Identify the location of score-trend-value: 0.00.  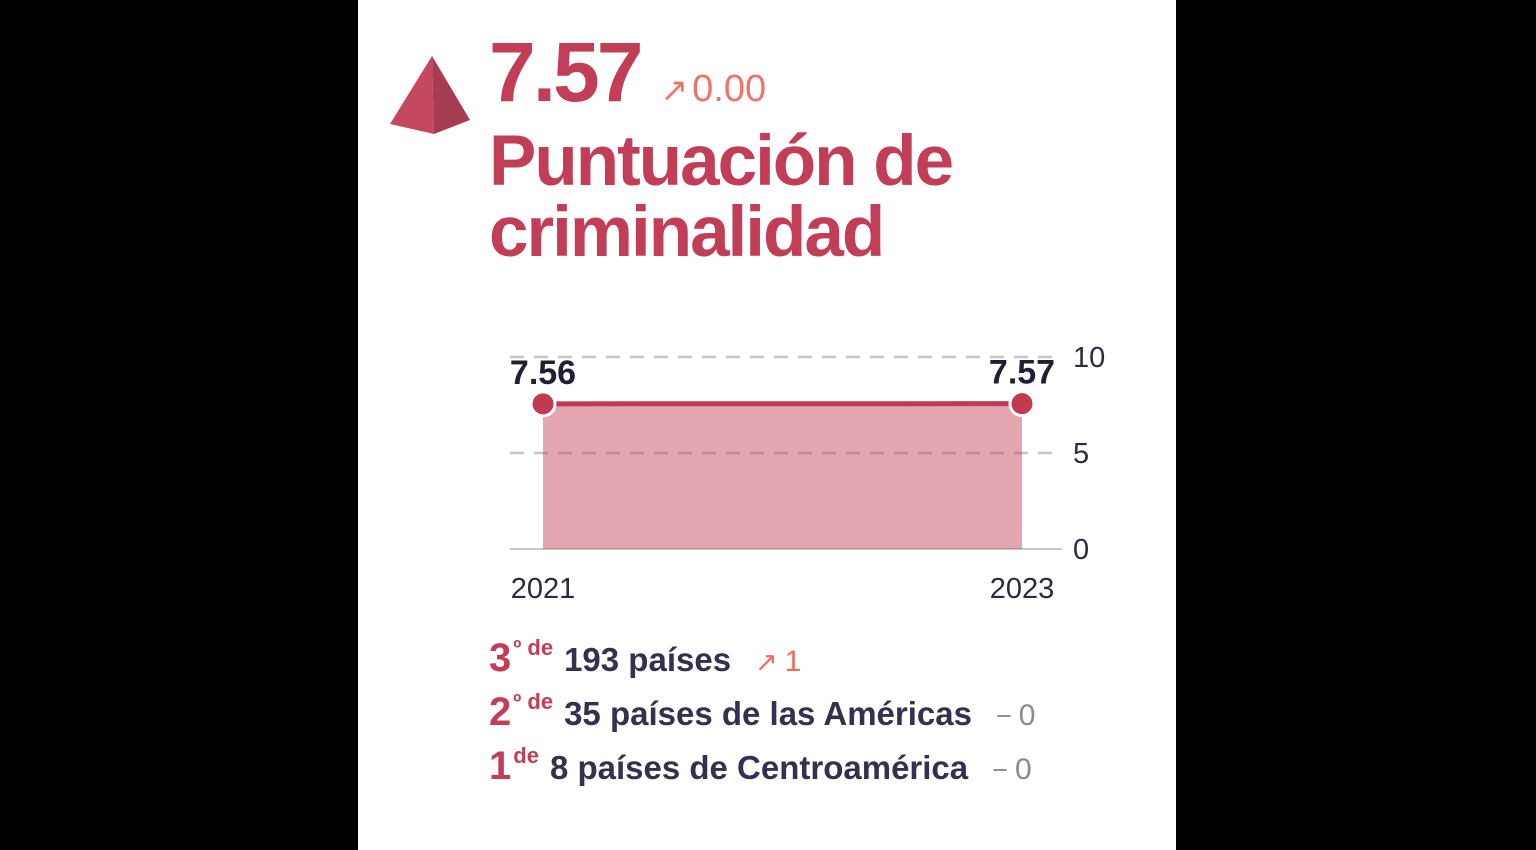
(729, 89).